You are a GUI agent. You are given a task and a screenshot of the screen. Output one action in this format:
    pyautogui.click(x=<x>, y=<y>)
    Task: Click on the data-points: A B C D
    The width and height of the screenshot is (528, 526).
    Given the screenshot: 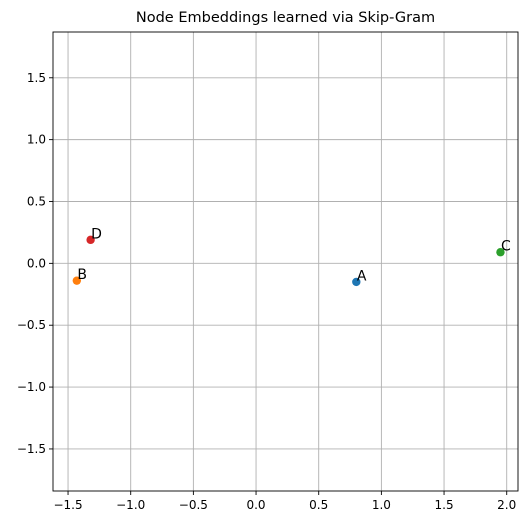 What is the action you would take?
    pyautogui.click(x=291, y=256)
    